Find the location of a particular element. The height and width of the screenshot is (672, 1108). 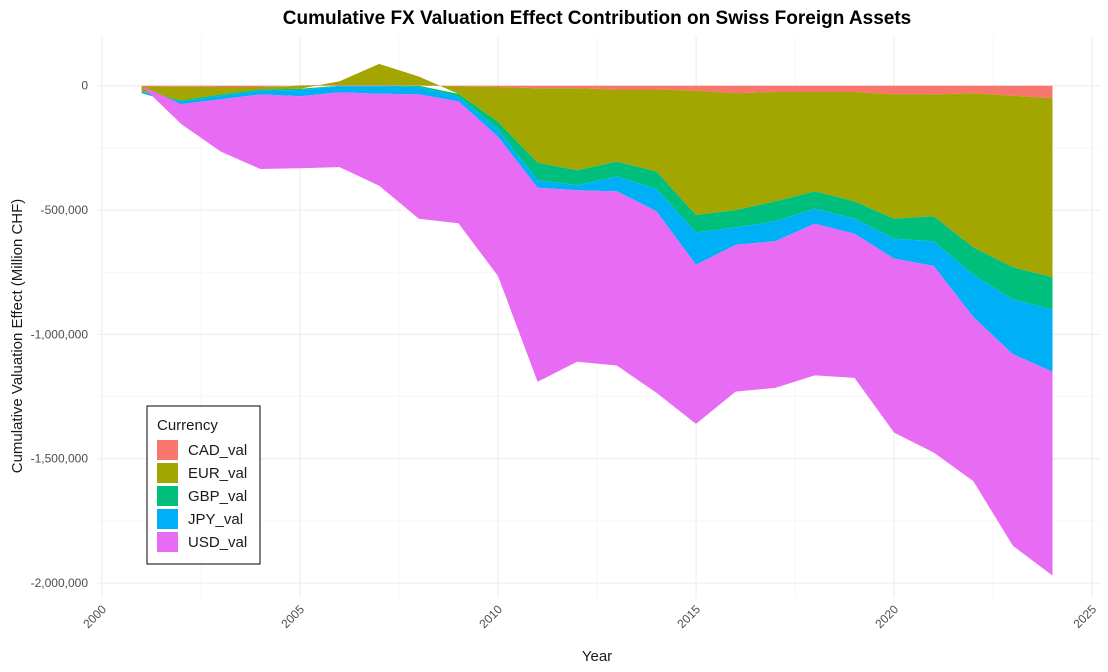

legend-label: CAD_val is located at coordinates (217, 450).